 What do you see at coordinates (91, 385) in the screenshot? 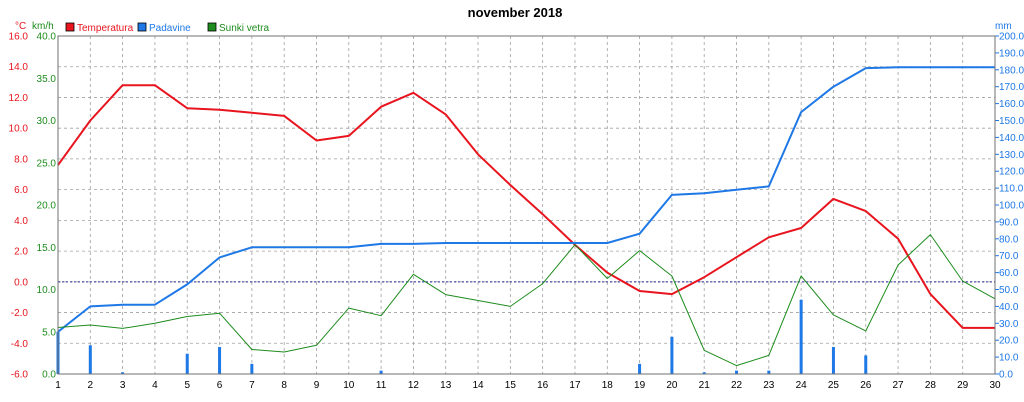
I see `tick-label-x: 2` at bounding box center [91, 385].